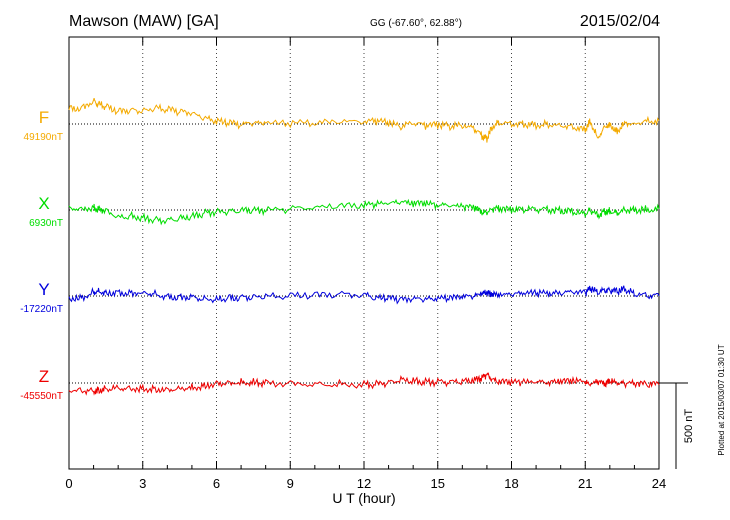 The image size is (730, 520). Describe the element at coordinates (44, 117) in the screenshot. I see `series-f-name: F` at that location.